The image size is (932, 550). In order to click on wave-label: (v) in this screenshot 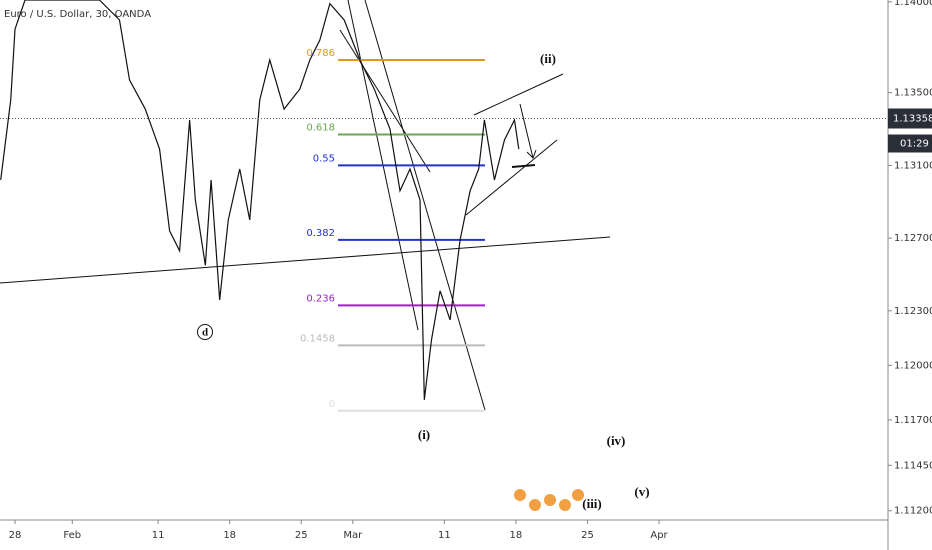, I will do `click(641, 491)`.